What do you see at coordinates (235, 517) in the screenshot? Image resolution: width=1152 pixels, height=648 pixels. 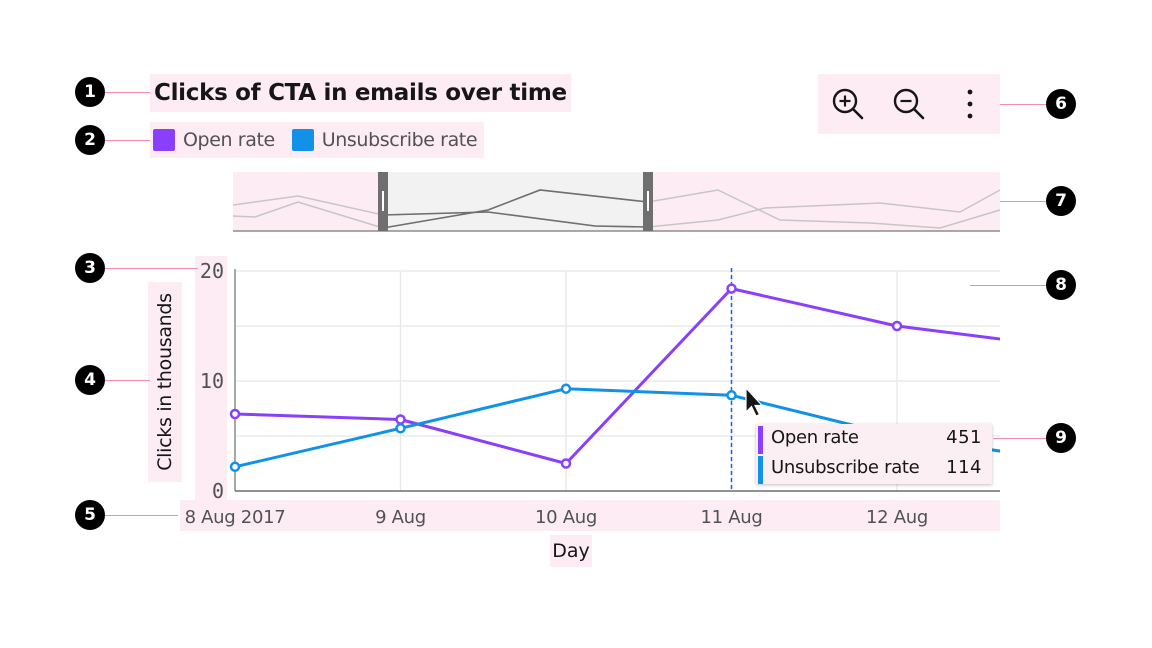 I see `x-tick-label: 8 Aug 2017` at bounding box center [235, 517].